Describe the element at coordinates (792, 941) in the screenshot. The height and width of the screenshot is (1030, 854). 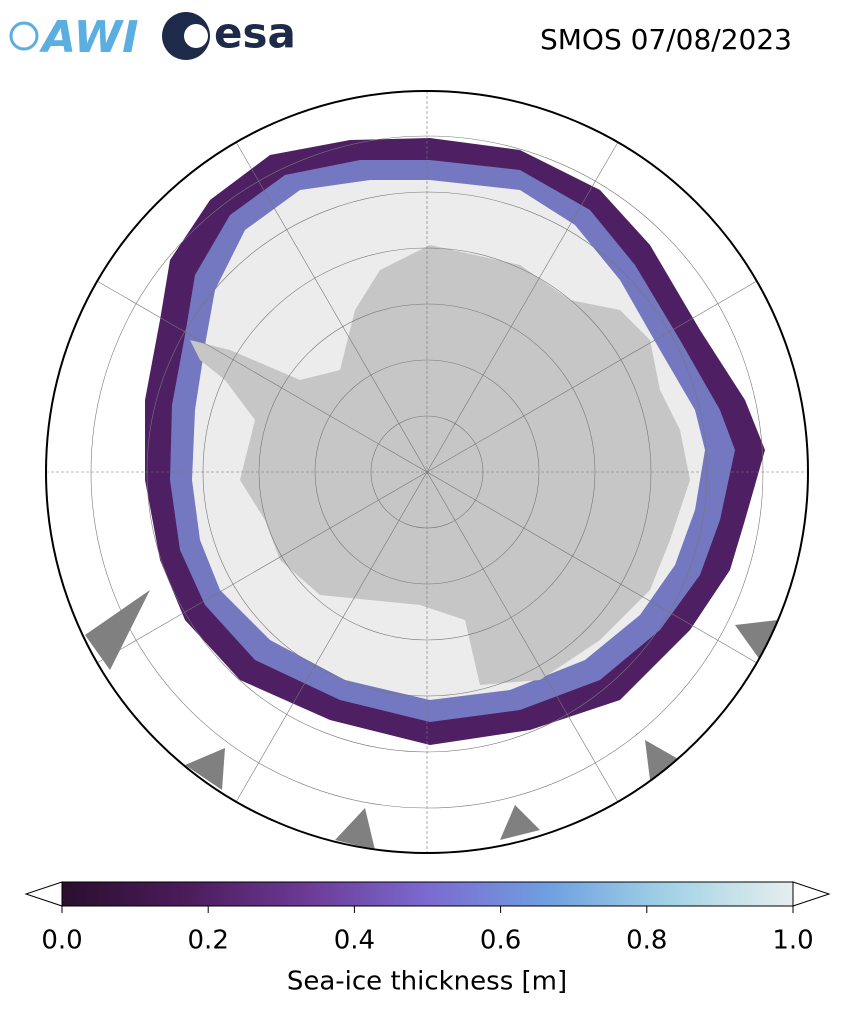
I see `colorbar-tick-label: 1.0` at that location.